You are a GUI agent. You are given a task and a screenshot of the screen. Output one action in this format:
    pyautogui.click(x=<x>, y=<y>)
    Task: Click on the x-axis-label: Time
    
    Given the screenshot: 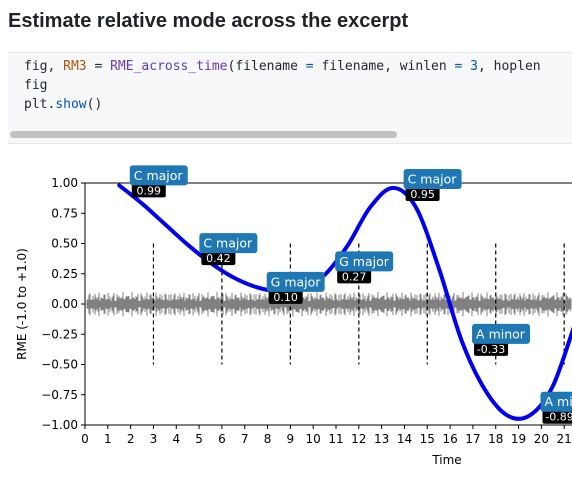 What is the action you would take?
    pyautogui.click(x=446, y=460)
    